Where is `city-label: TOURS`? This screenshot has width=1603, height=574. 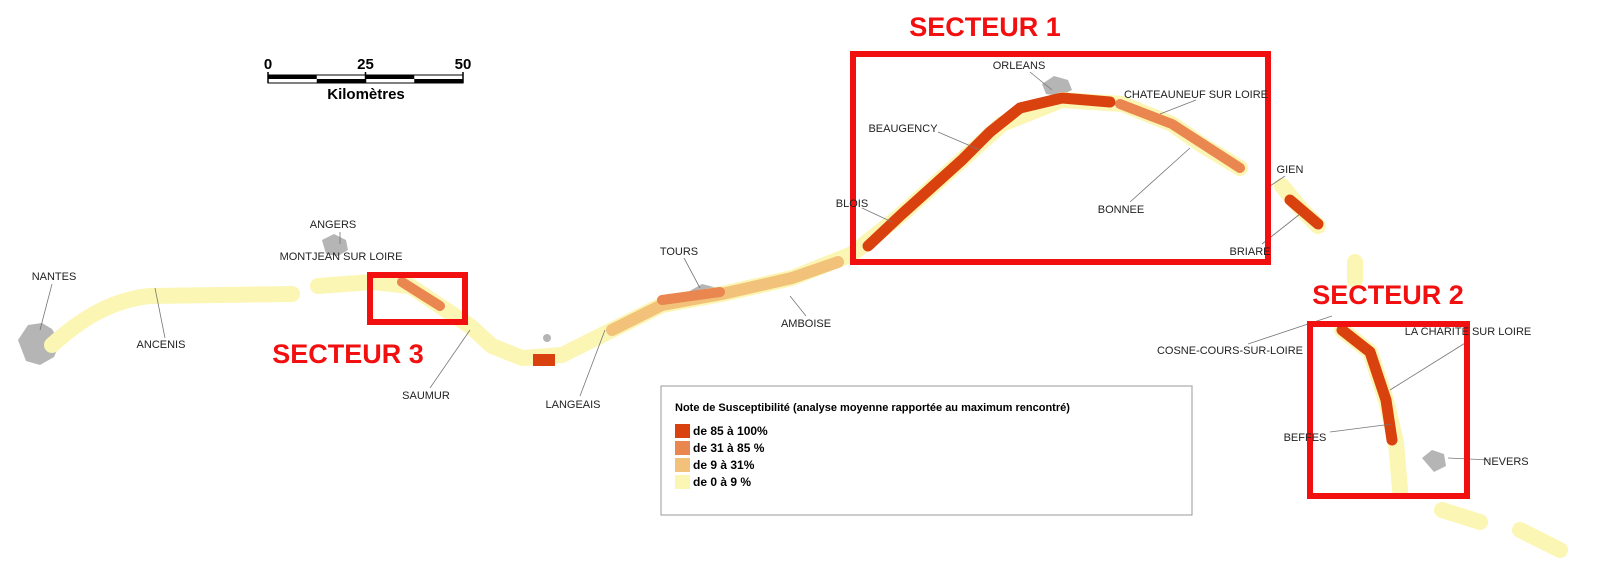 city-label: TOURS is located at coordinates (679, 252).